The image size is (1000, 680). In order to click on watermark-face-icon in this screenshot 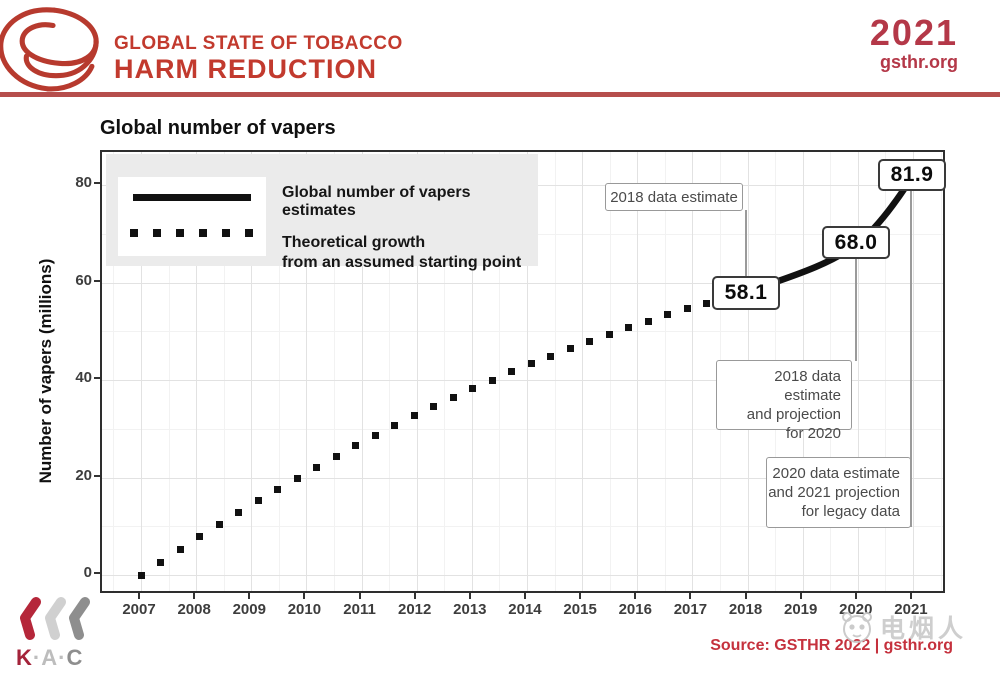, I will do `click(857, 627)`.